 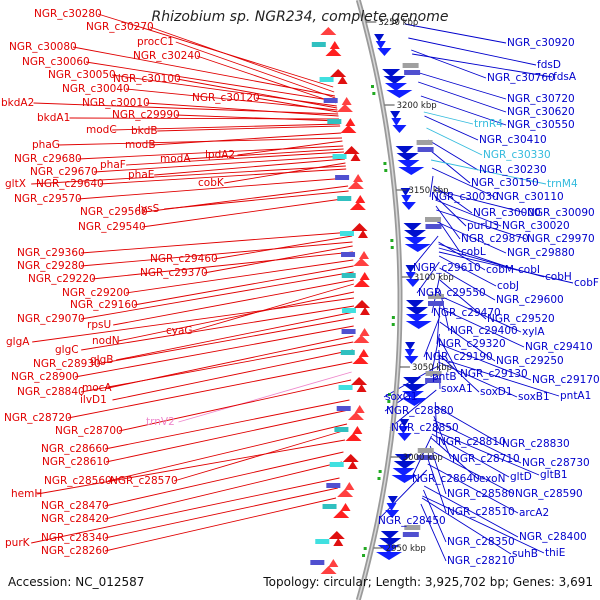 I want to click on gene-label-right: NGR_c29130, so click(x=494, y=374).